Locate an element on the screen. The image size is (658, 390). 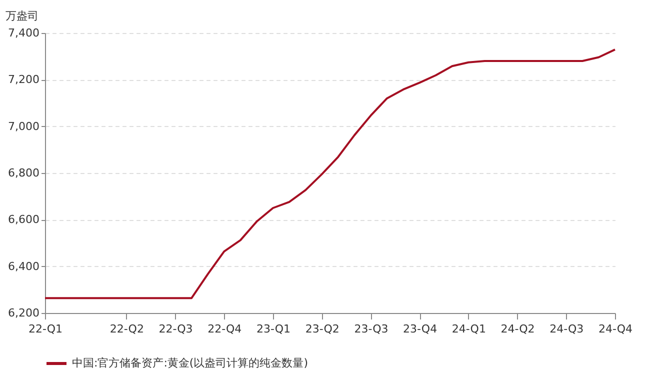
y-tick-label: 6,800 is located at coordinates (24, 173).